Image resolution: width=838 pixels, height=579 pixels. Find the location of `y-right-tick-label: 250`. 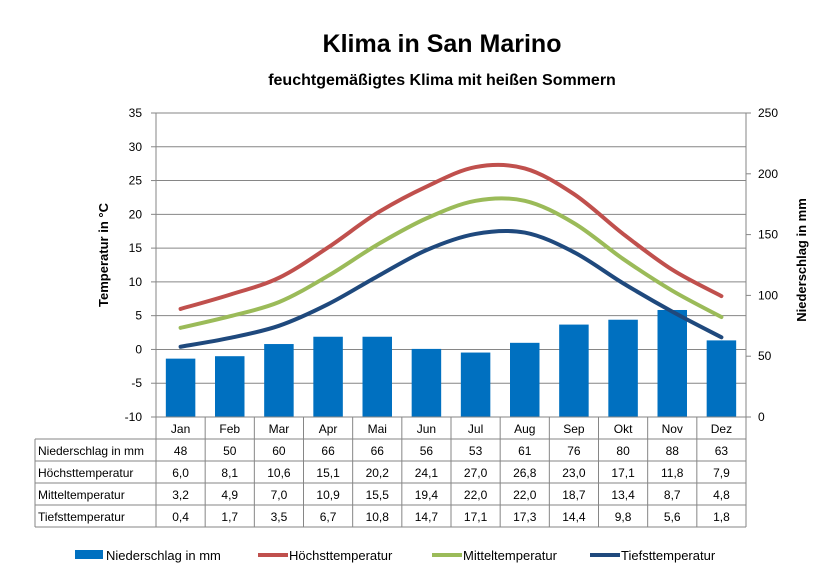

y-right-tick-label: 250 is located at coordinates (768, 113).